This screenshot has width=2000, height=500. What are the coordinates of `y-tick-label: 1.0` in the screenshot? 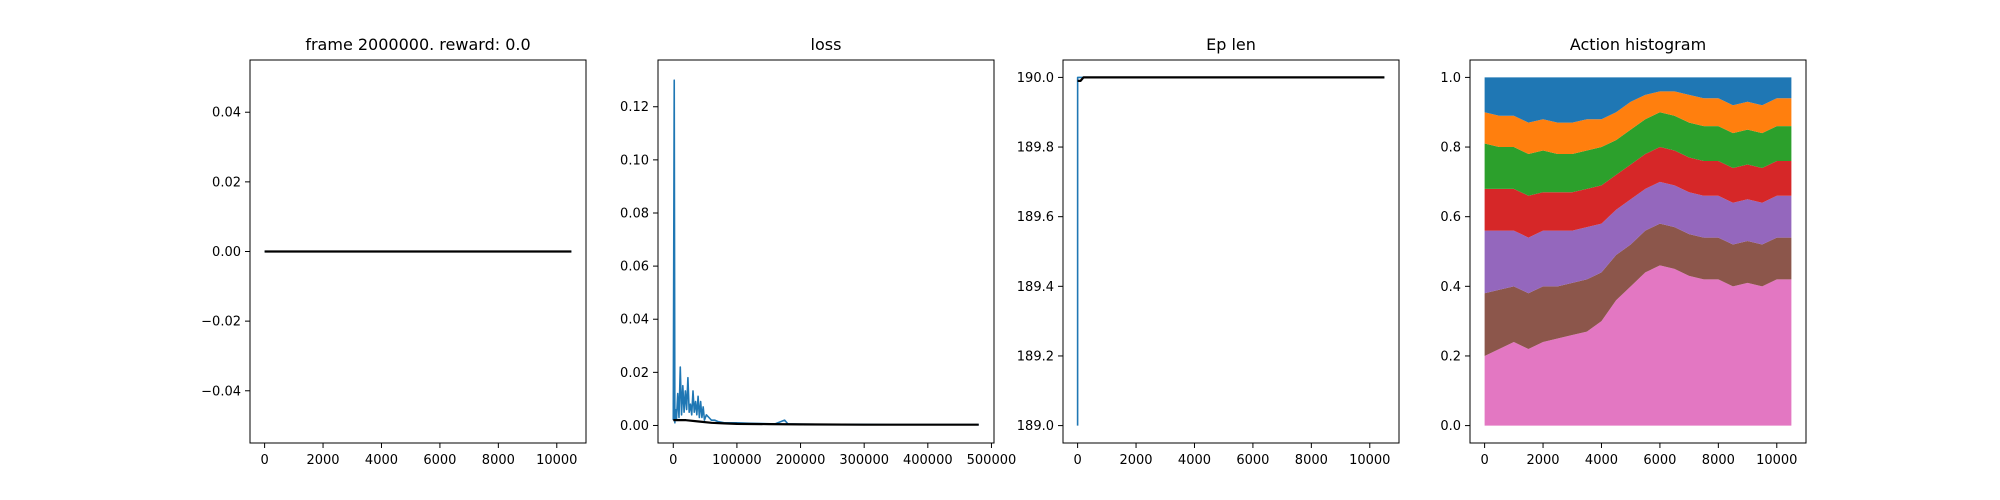 It's located at (1450, 78).